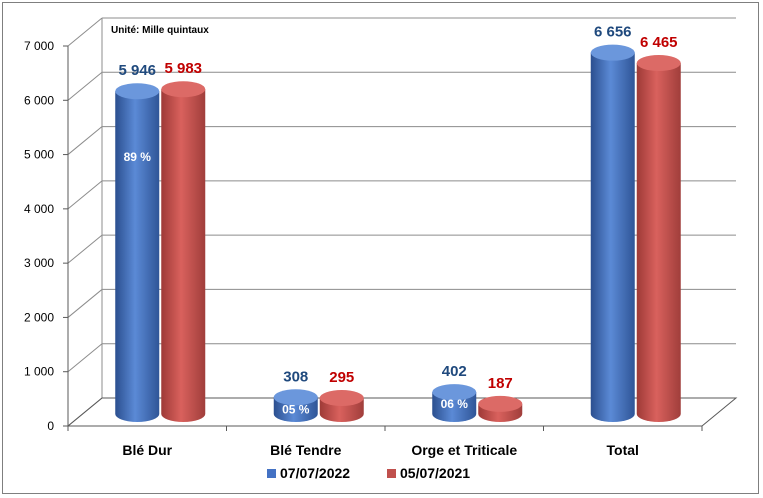  I want to click on x-tick-label: Total, so click(623, 450).